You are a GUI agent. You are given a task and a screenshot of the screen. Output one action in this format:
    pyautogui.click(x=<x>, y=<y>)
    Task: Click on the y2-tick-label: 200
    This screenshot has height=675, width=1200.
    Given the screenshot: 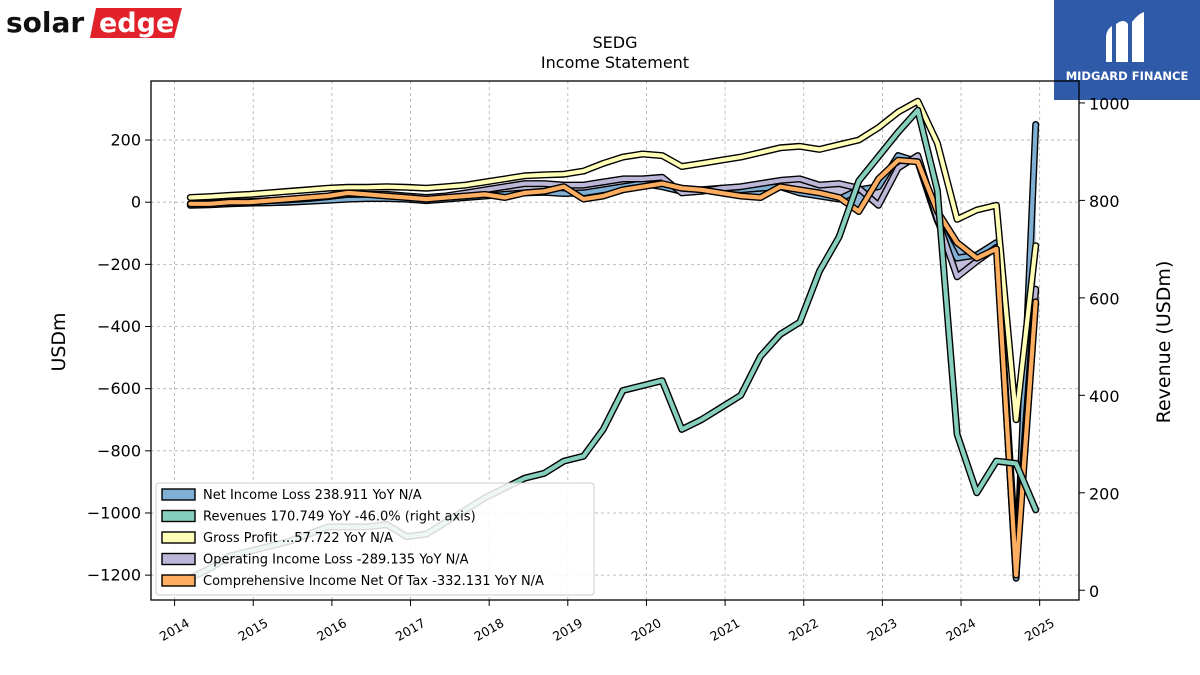 What is the action you would take?
    pyautogui.click(x=1104, y=493)
    